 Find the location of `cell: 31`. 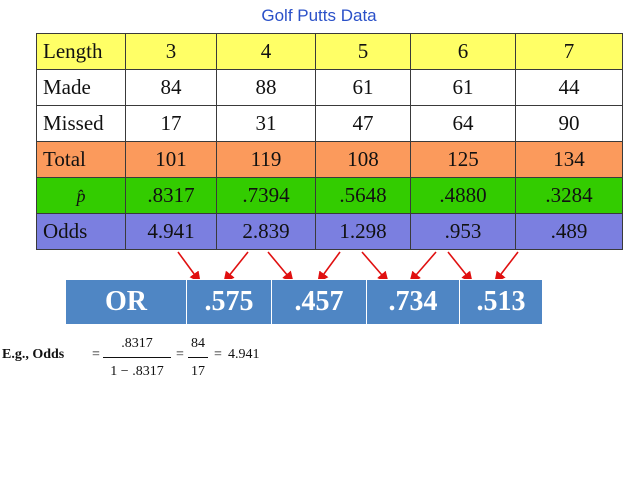

cell: 31 is located at coordinates (266, 123).